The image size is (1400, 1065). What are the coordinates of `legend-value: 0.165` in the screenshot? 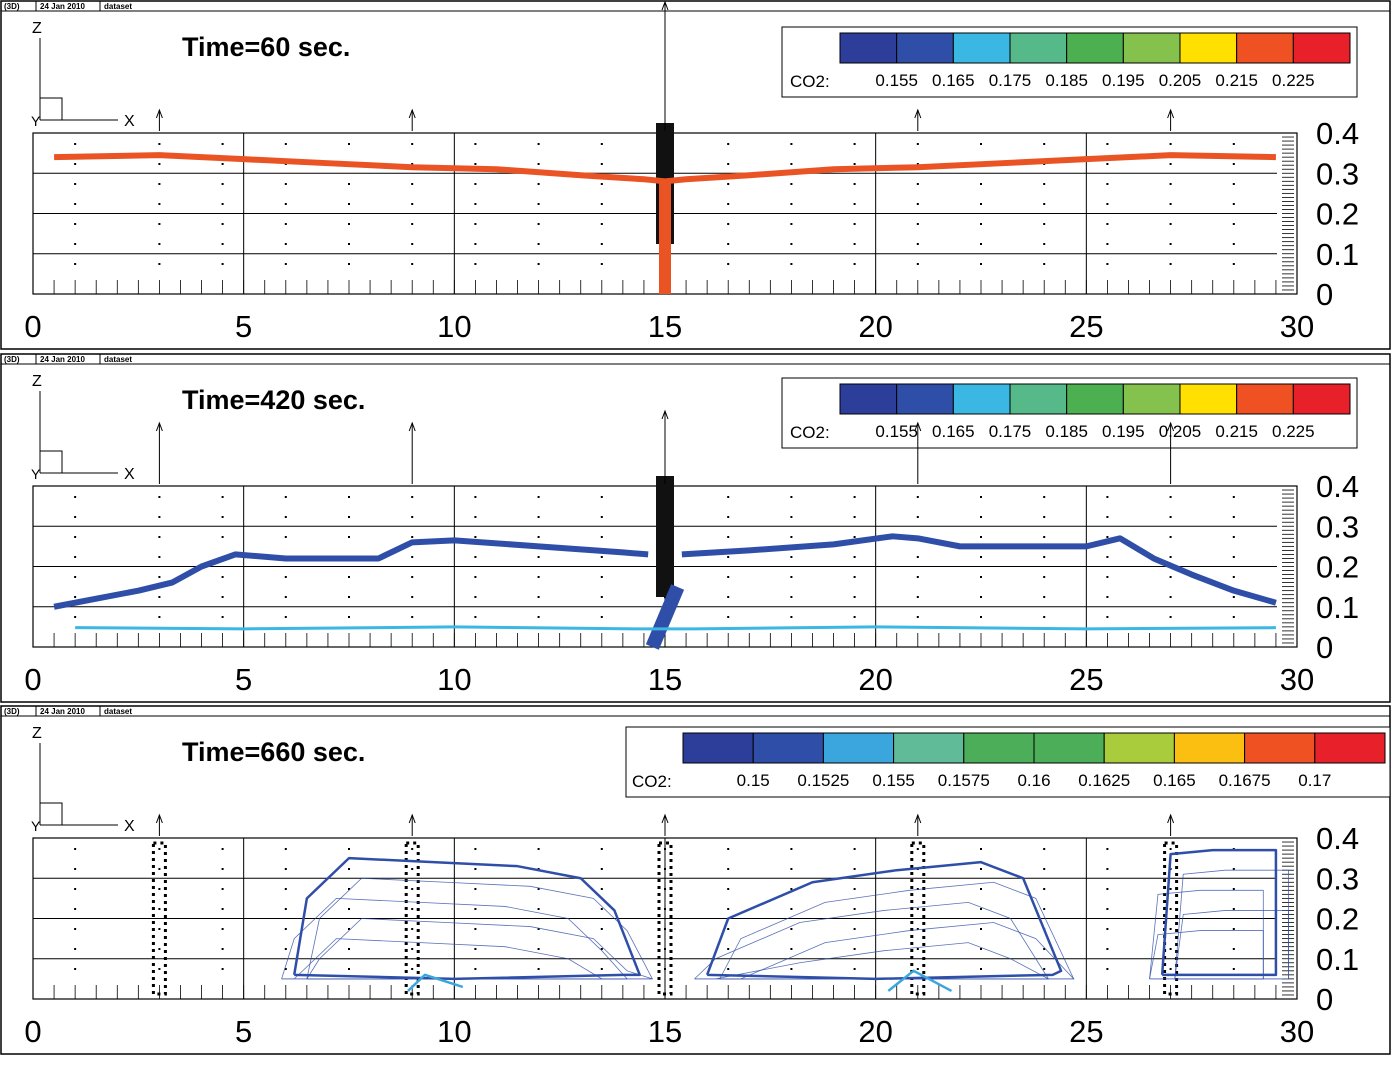 It's located at (953, 80).